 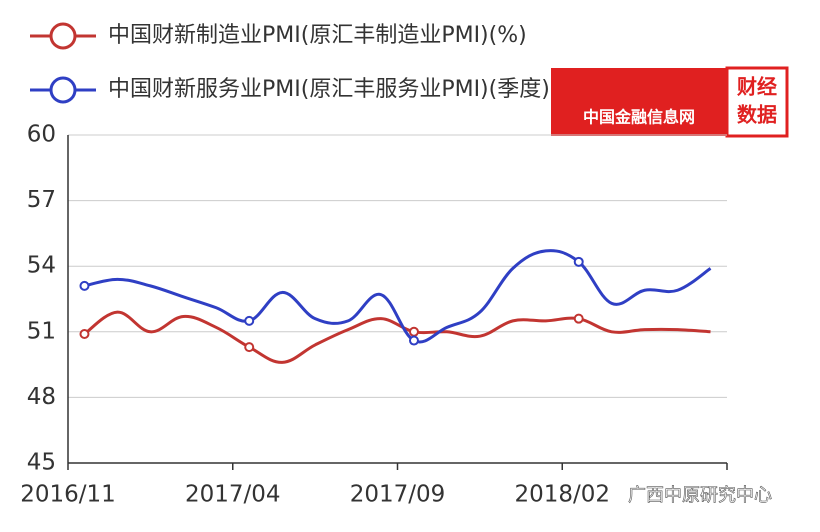 What do you see at coordinates (41, 200) in the screenshot?
I see `y-tick-label: 57` at bounding box center [41, 200].